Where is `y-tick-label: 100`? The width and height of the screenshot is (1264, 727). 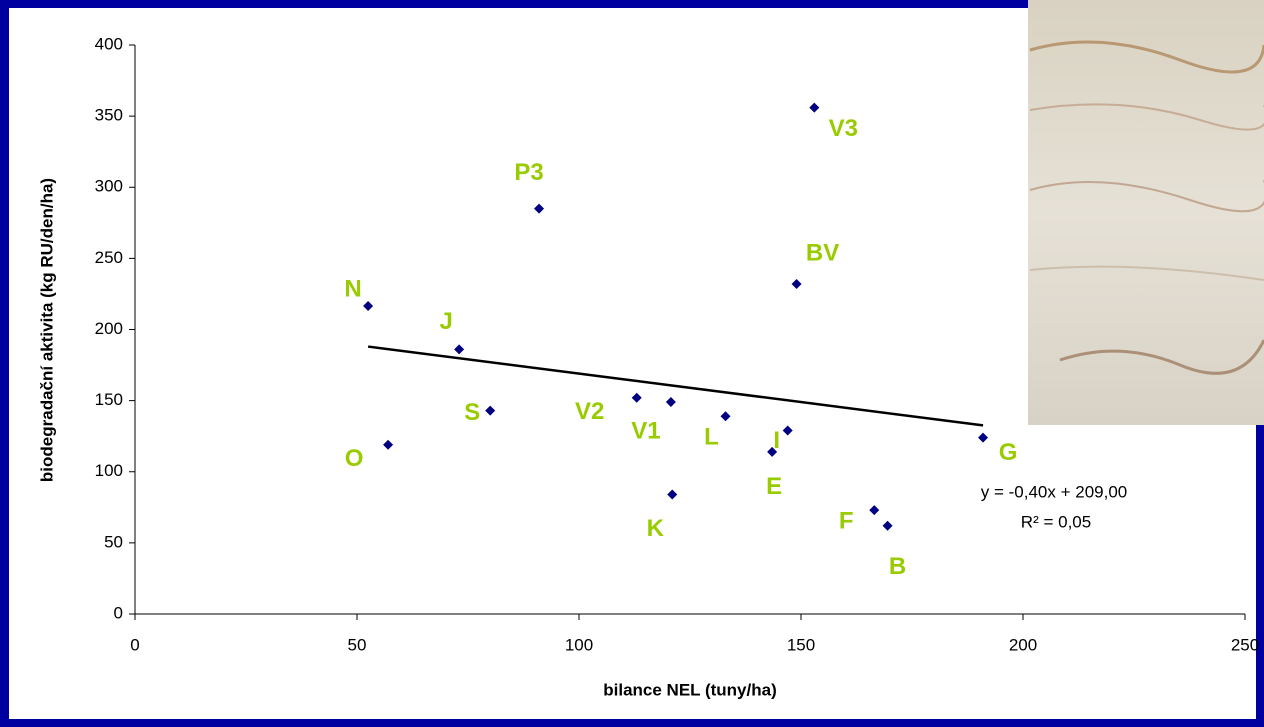 y-tick-label: 100 is located at coordinates (109, 470).